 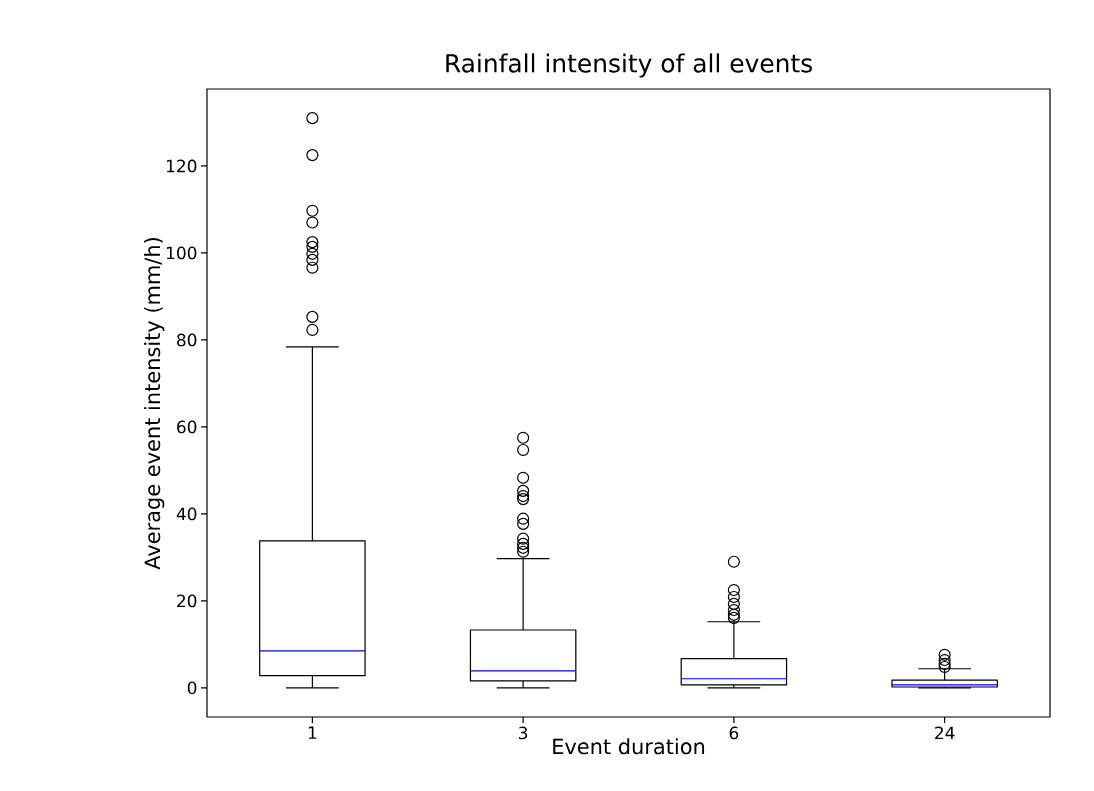 I want to click on x-tick-label: 24, so click(x=945, y=733).